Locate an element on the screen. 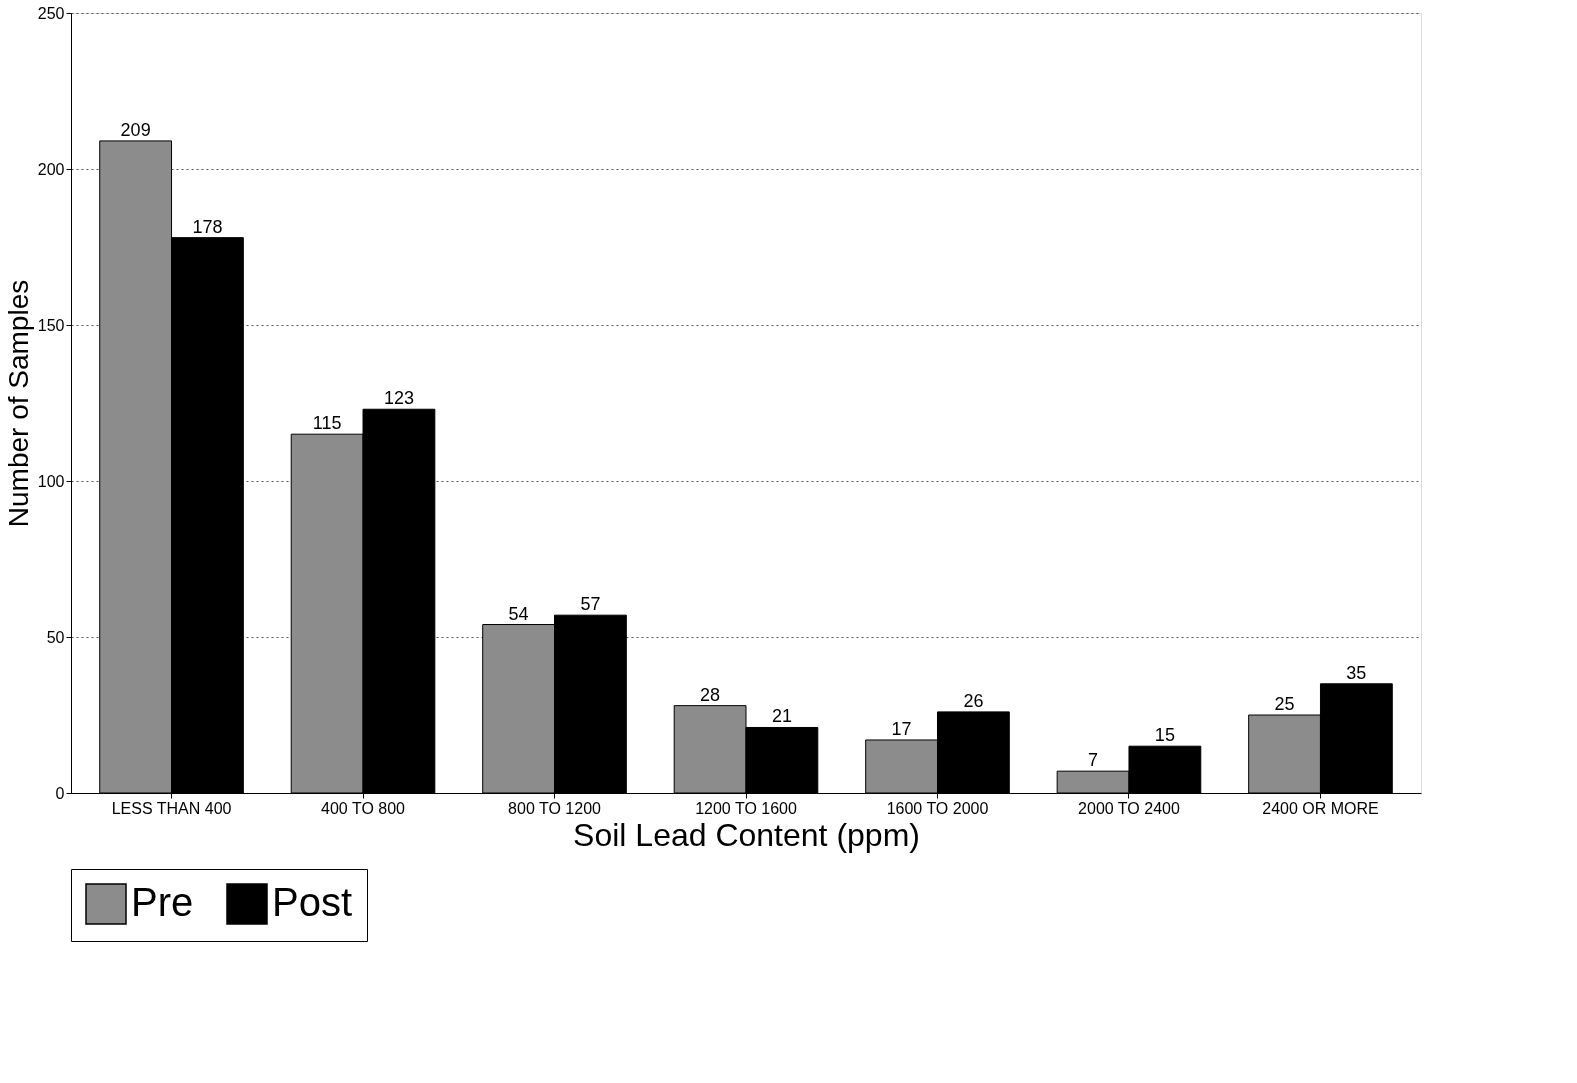 The height and width of the screenshot is (1083, 1577). data-label: 28 is located at coordinates (710, 694).